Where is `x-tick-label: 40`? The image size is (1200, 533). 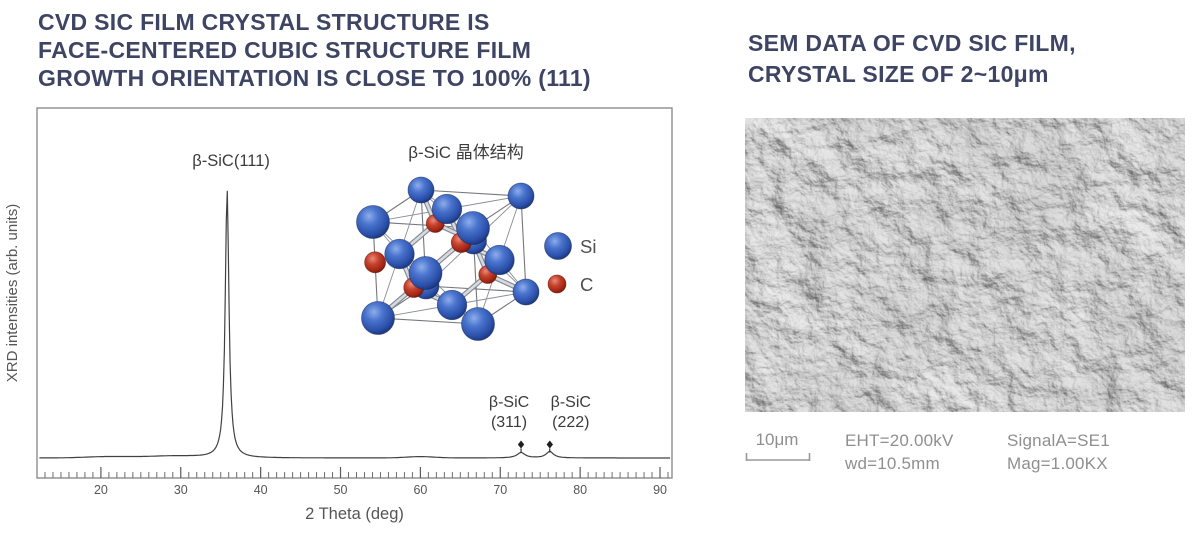
x-tick-label: 40 is located at coordinates (261, 490).